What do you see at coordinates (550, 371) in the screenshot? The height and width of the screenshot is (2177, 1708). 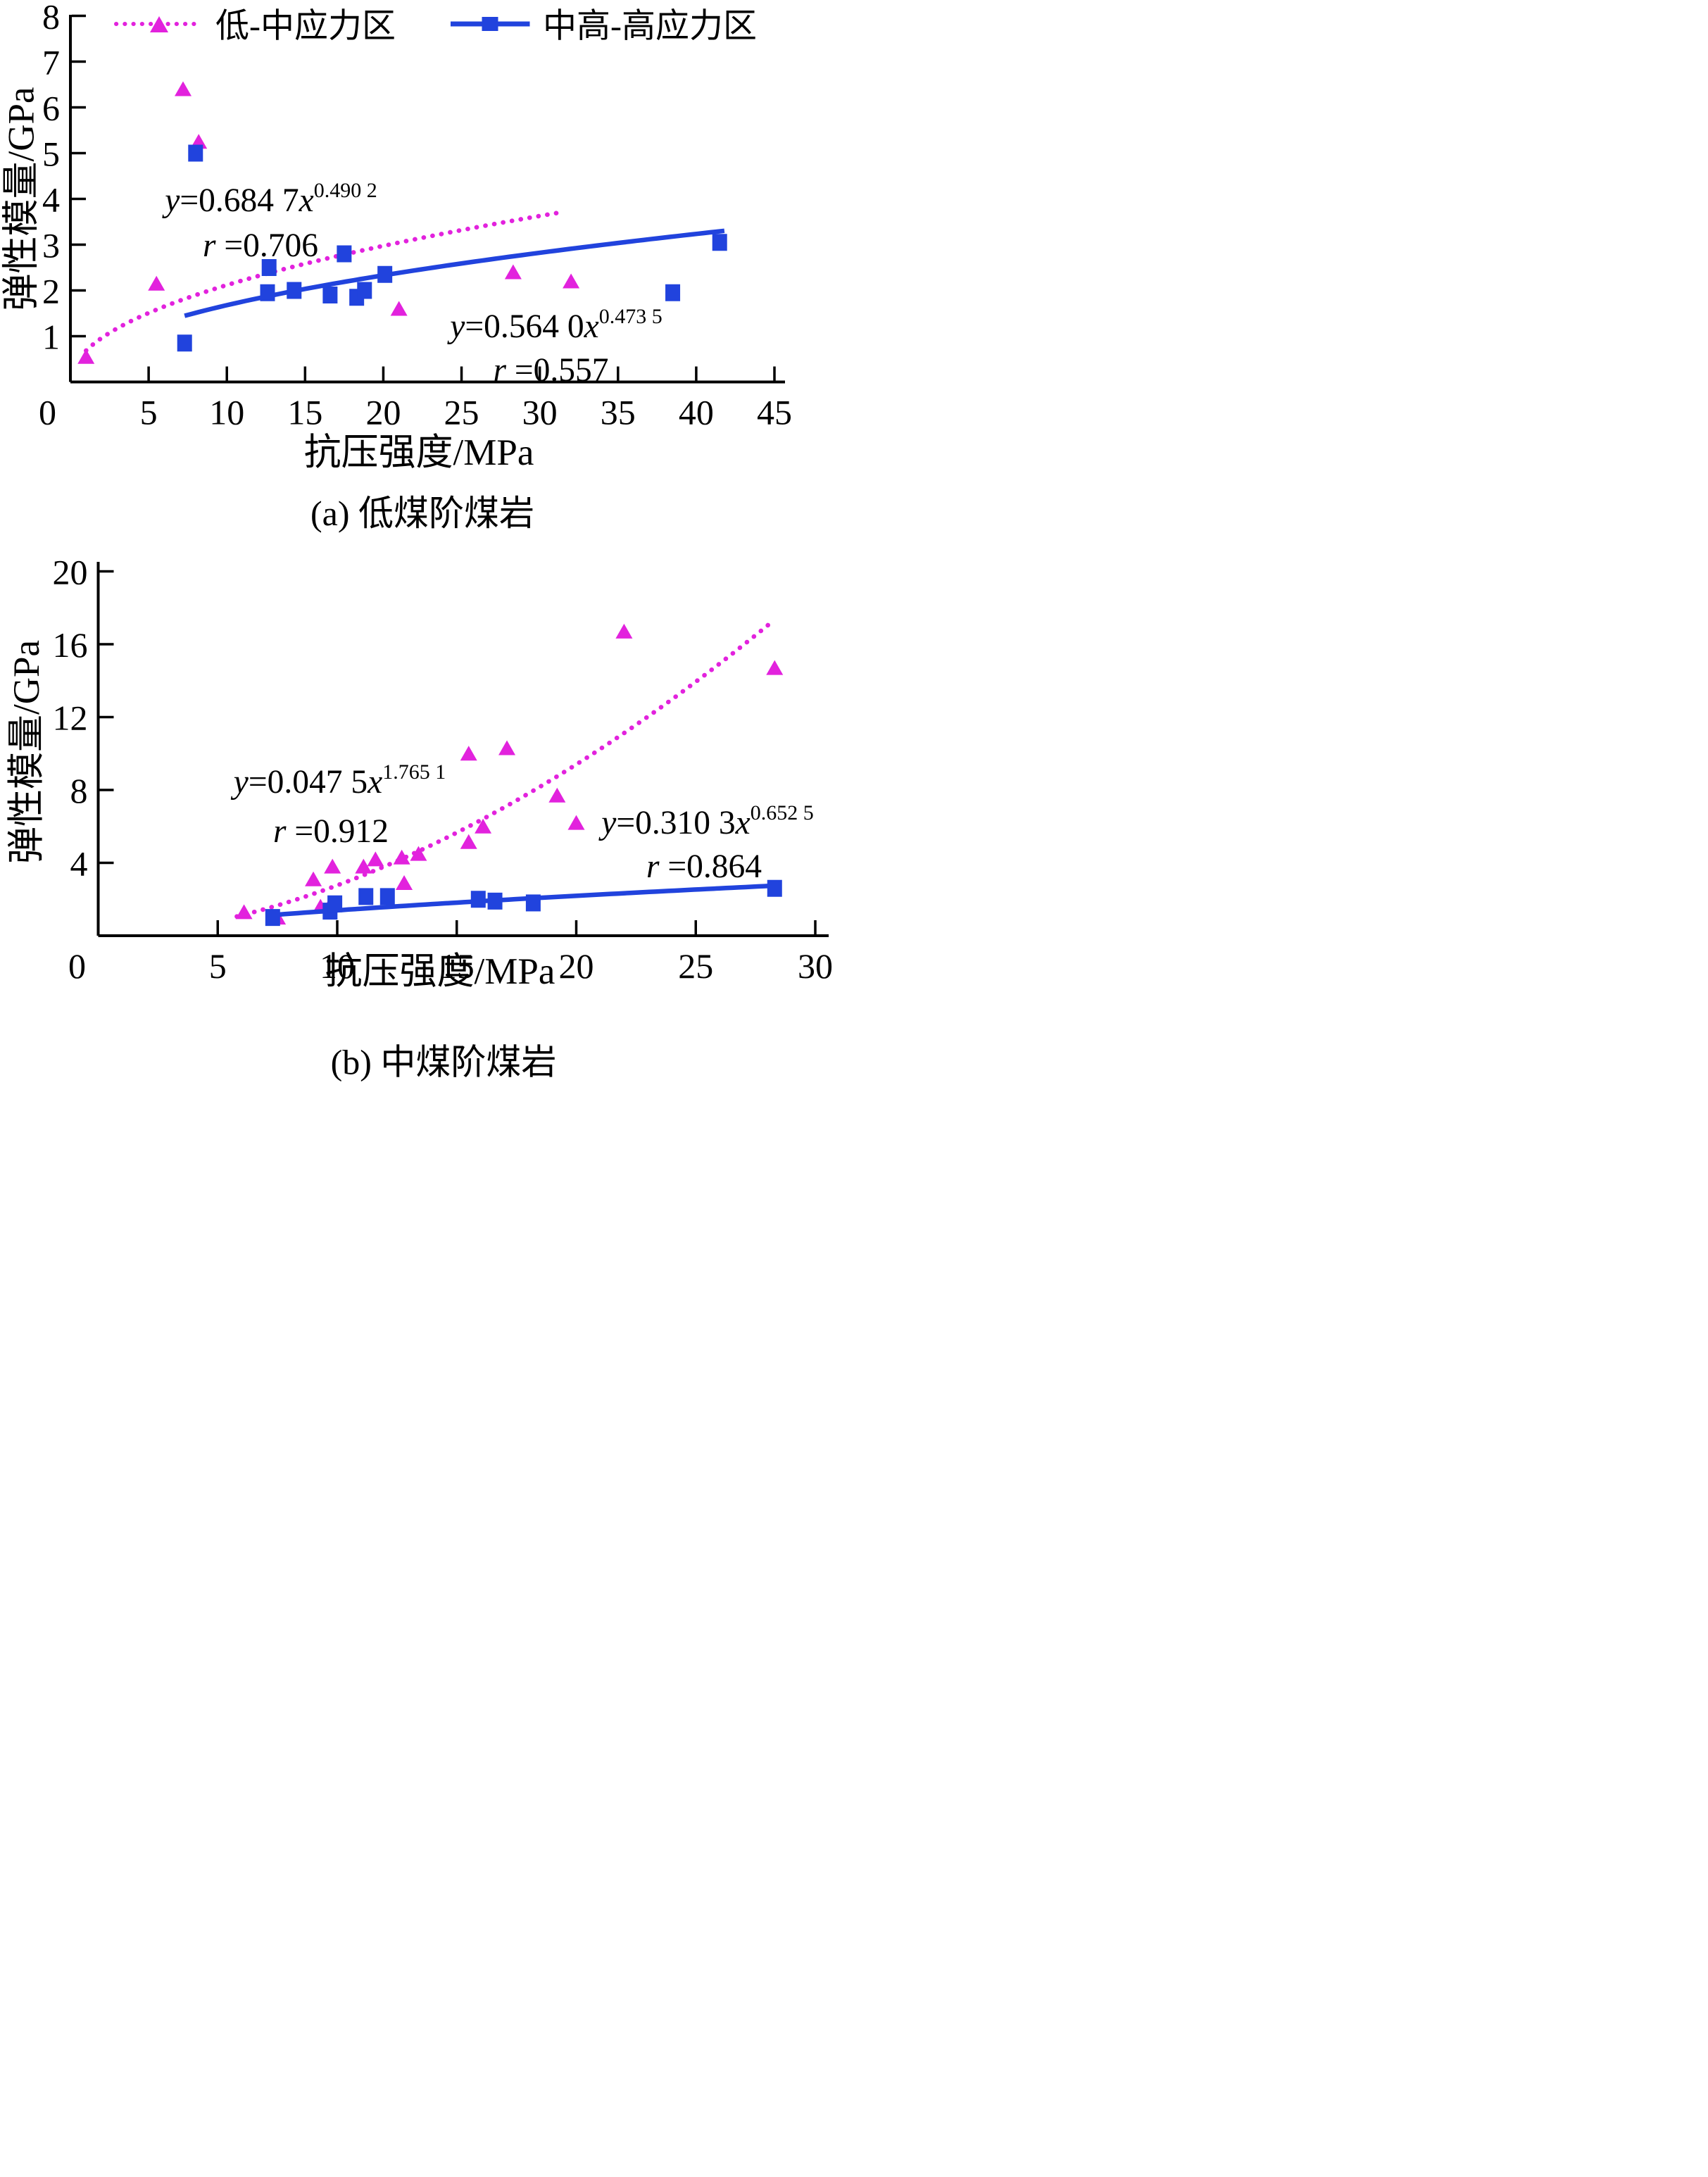 I see `equation-a-series2-r: r =0.557` at bounding box center [550, 371].